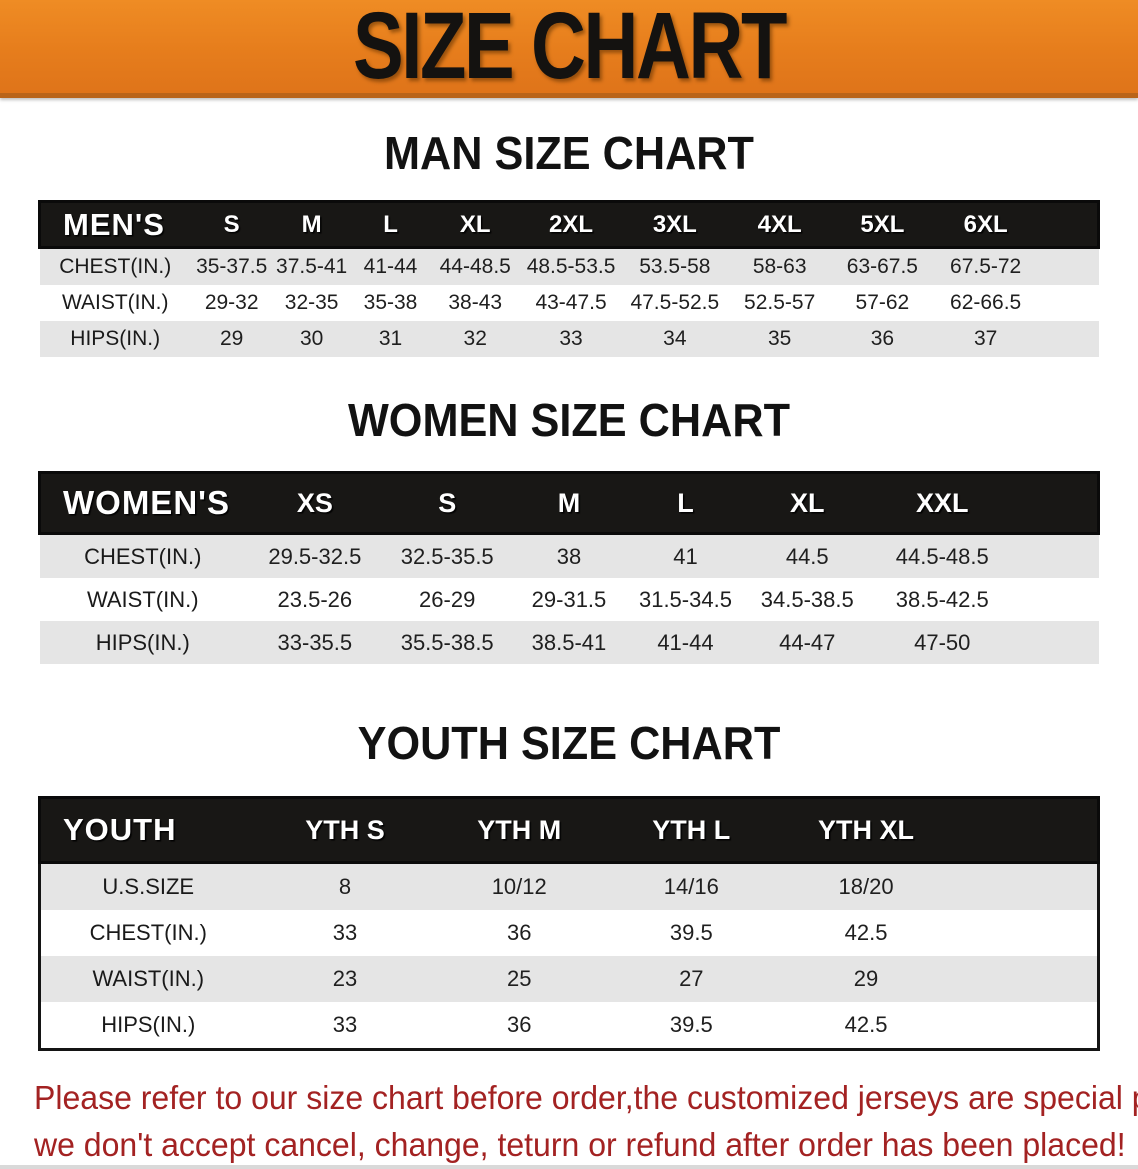 This screenshot has height=1169, width=1138. Describe the element at coordinates (311, 302) in the screenshot. I see `value-cell: 32-35` at that location.